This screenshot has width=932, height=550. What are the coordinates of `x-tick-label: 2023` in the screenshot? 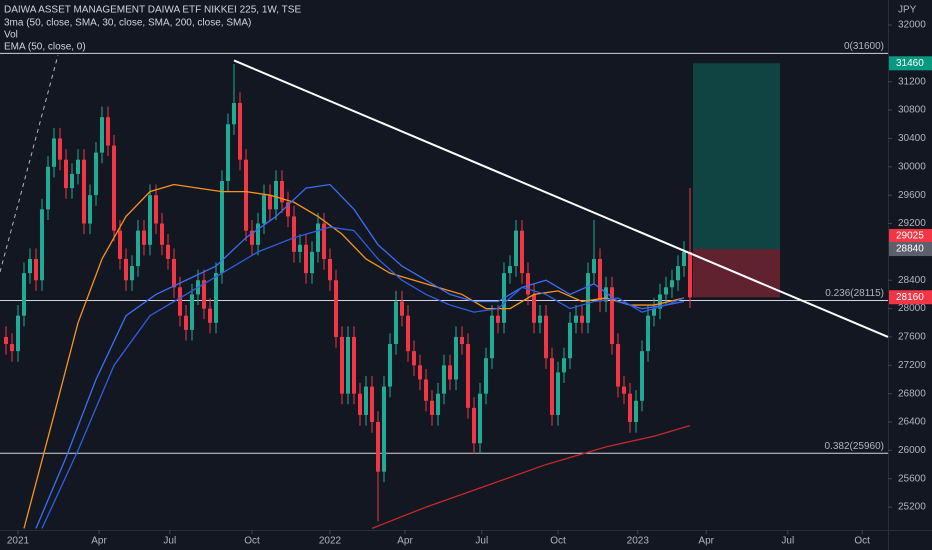 It's located at (638, 541).